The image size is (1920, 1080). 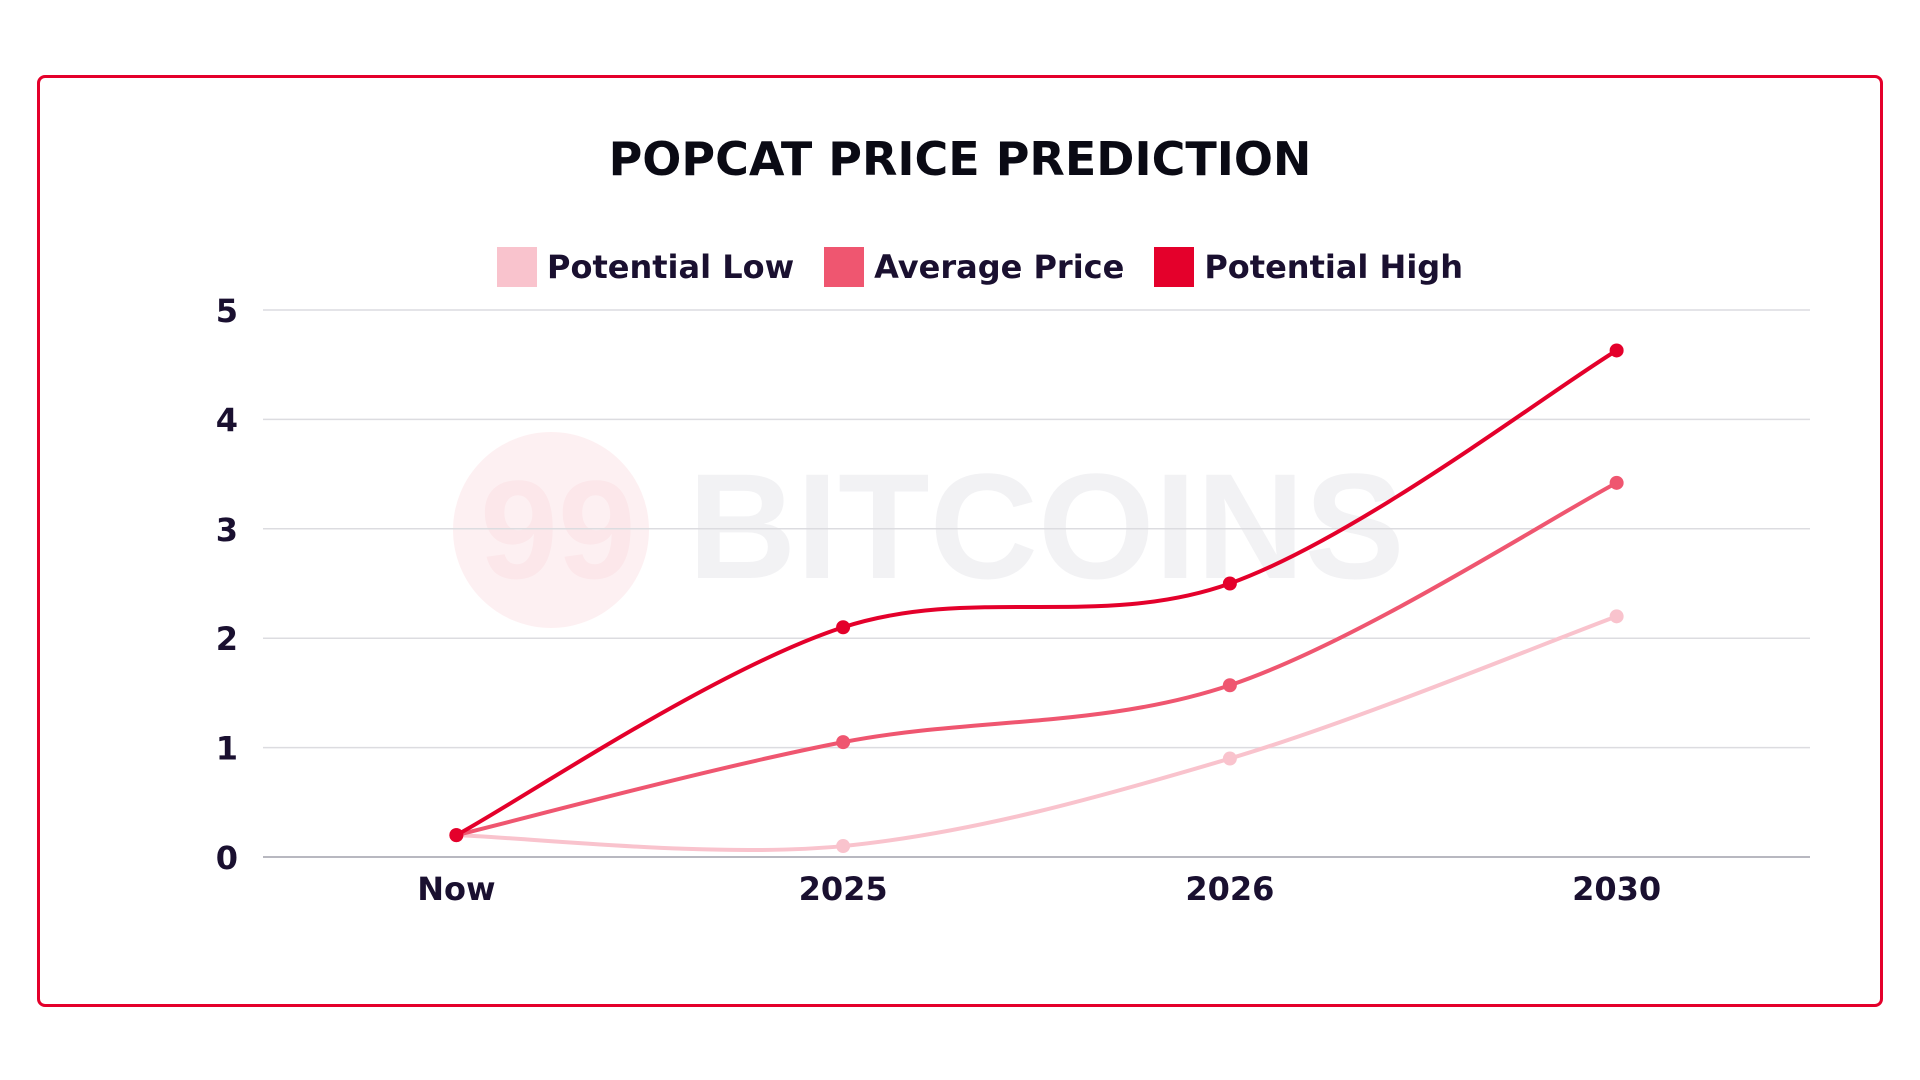 What do you see at coordinates (456, 889) in the screenshot?
I see `x-tick-label: Now` at bounding box center [456, 889].